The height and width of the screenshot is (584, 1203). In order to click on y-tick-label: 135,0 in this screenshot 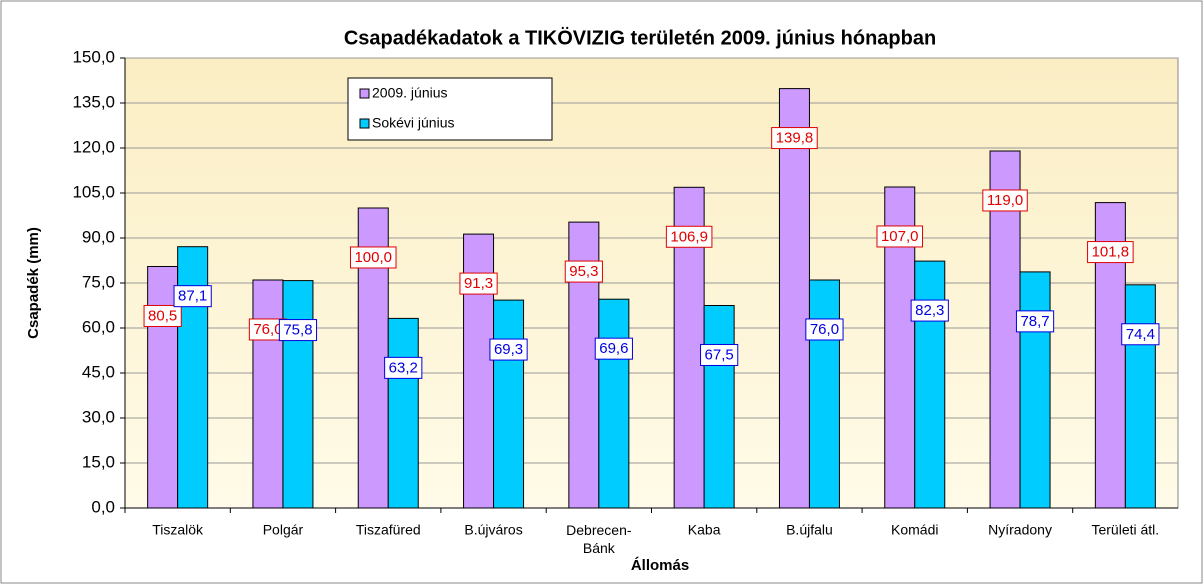, I will do `click(93, 101)`.